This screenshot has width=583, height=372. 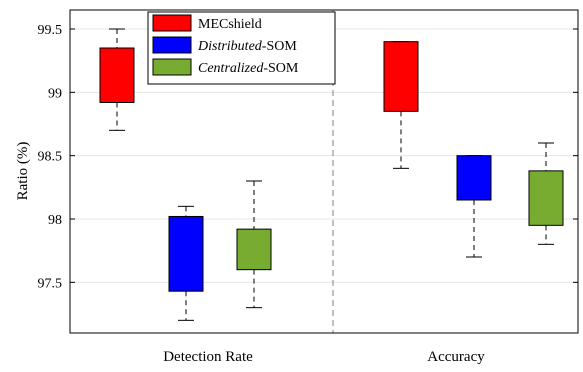 What do you see at coordinates (208, 357) in the screenshot?
I see `x-group-label: Detection Rate` at bounding box center [208, 357].